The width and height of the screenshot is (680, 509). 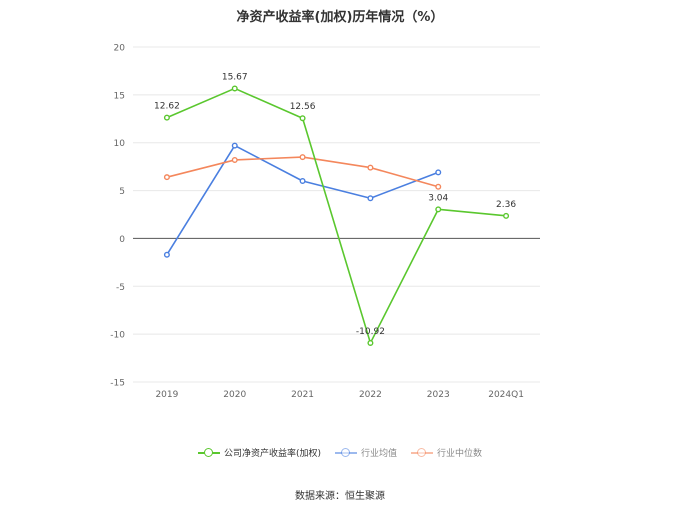 I want to click on legend-item: 公司净资产收益率(加权), so click(x=259, y=452).